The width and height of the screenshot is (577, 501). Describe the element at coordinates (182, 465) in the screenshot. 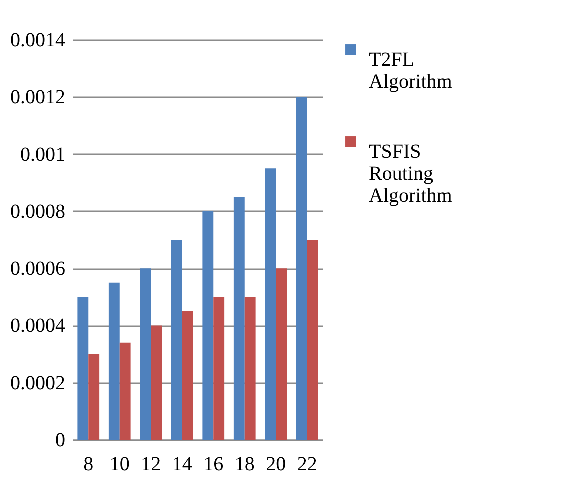

I see `x-tick-label: 14` at that location.